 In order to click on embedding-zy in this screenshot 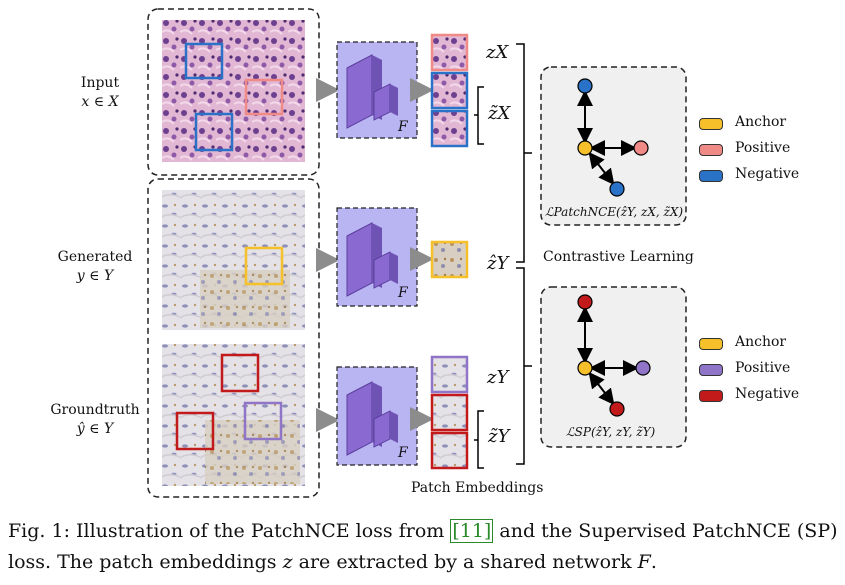, I will do `click(449, 374)`.